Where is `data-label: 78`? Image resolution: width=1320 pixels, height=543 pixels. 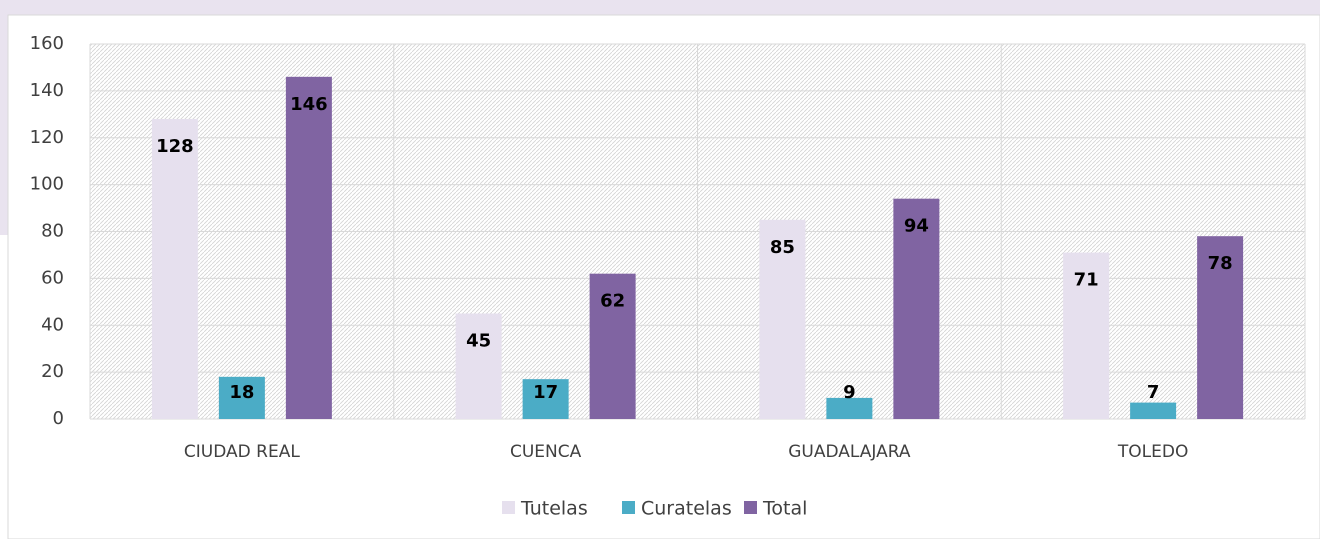
data-label: 78 is located at coordinates (1220, 263).